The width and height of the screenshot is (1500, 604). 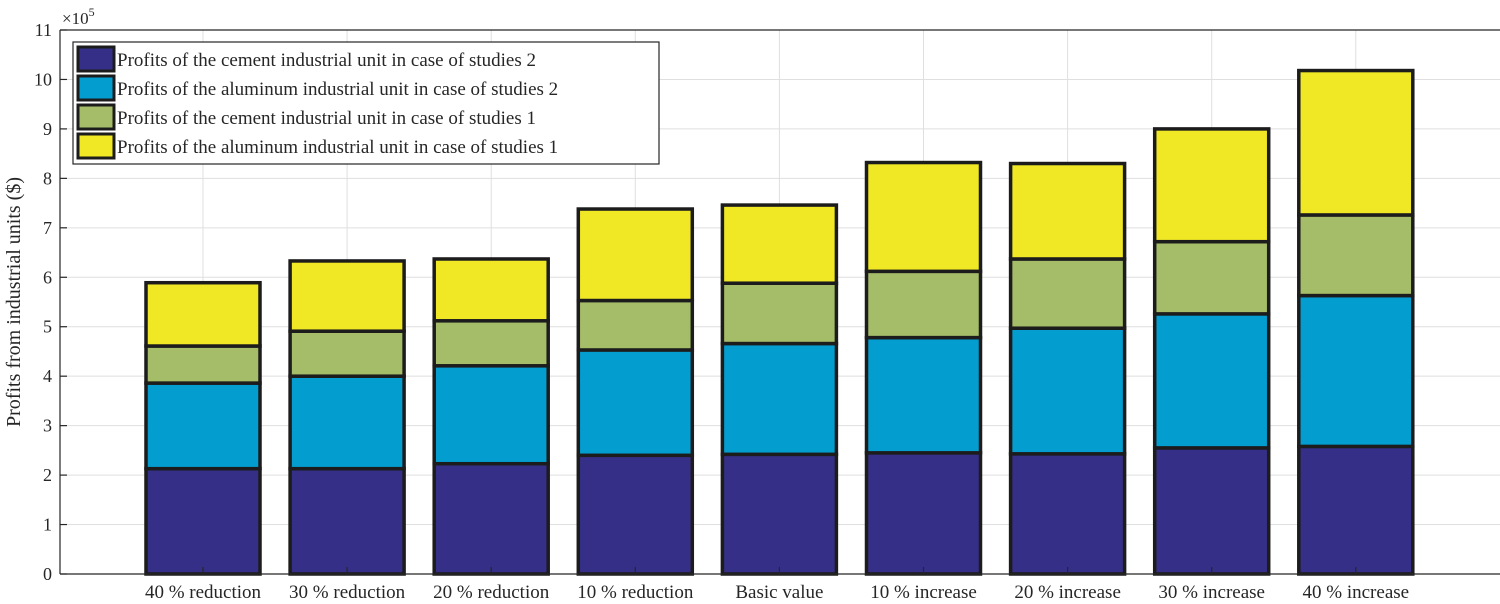 What do you see at coordinates (43, 30) in the screenshot?
I see `y-tick-label: 11` at bounding box center [43, 30].